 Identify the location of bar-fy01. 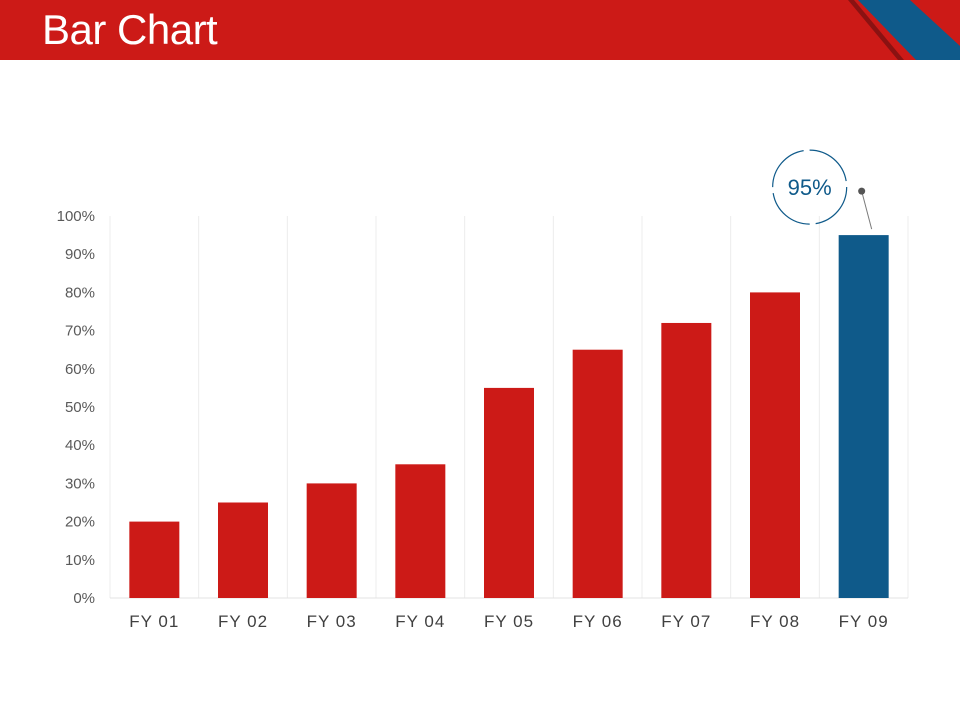
(154, 559).